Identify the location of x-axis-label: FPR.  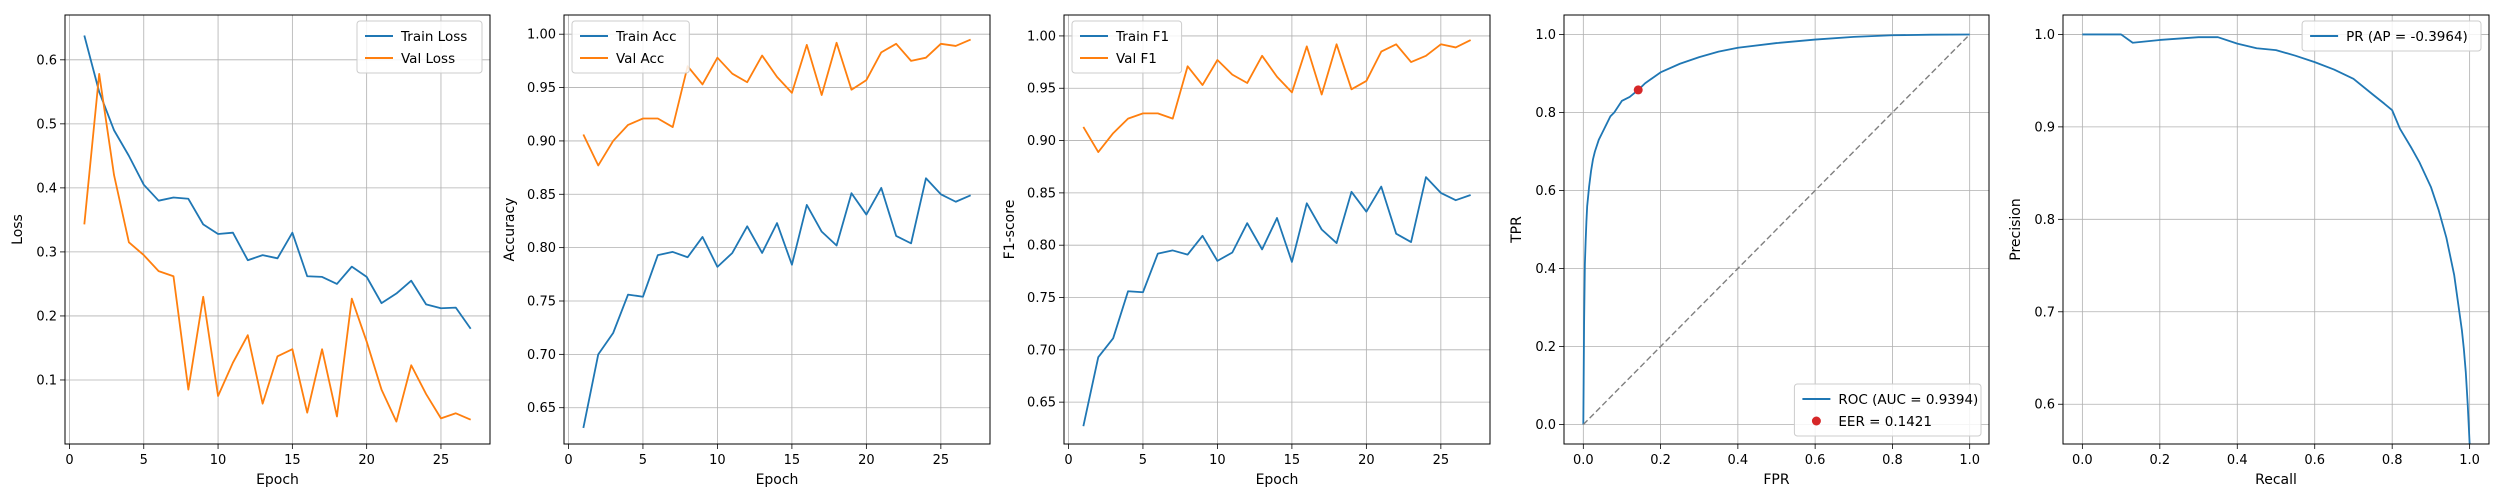
(1776, 480).